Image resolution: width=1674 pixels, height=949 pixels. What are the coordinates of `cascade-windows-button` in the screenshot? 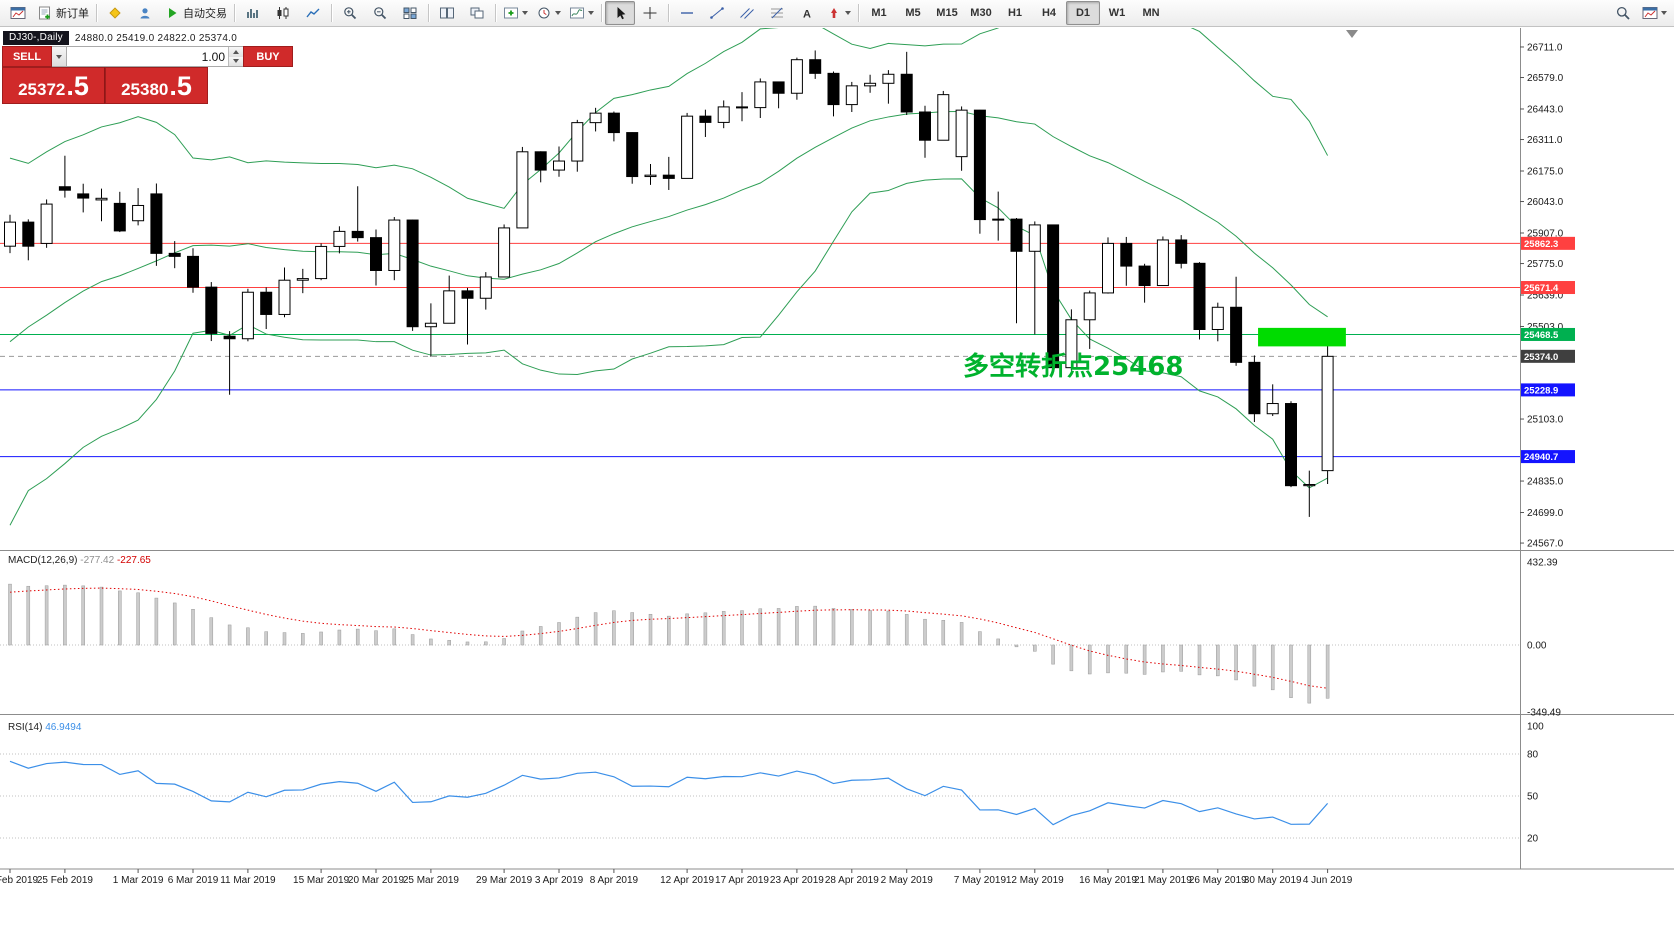 It's located at (477, 13).